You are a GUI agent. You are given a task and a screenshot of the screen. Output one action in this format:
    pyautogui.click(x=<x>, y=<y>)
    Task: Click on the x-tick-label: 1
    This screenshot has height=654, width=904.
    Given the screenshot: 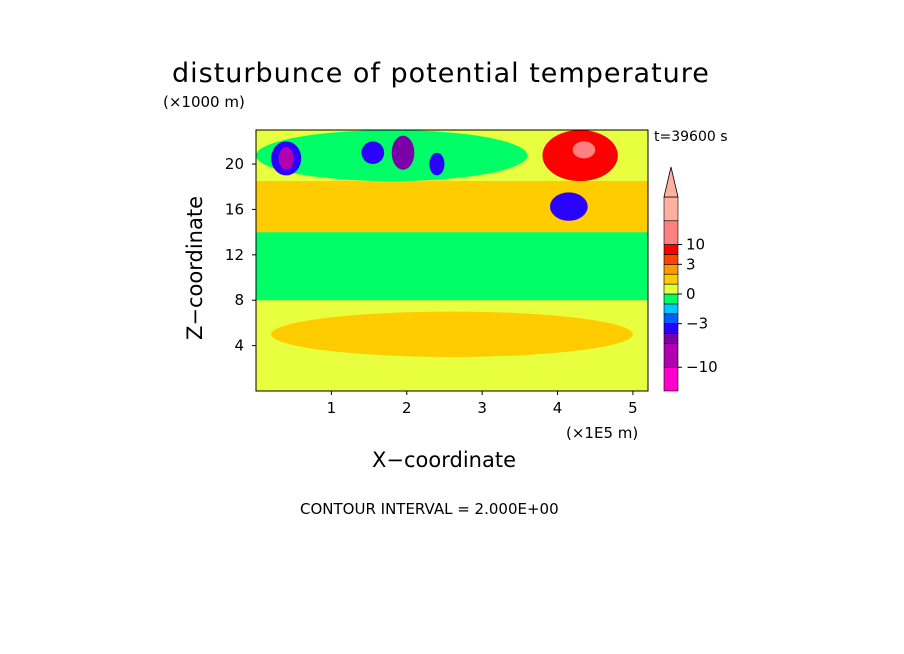 What is the action you would take?
    pyautogui.click(x=332, y=408)
    